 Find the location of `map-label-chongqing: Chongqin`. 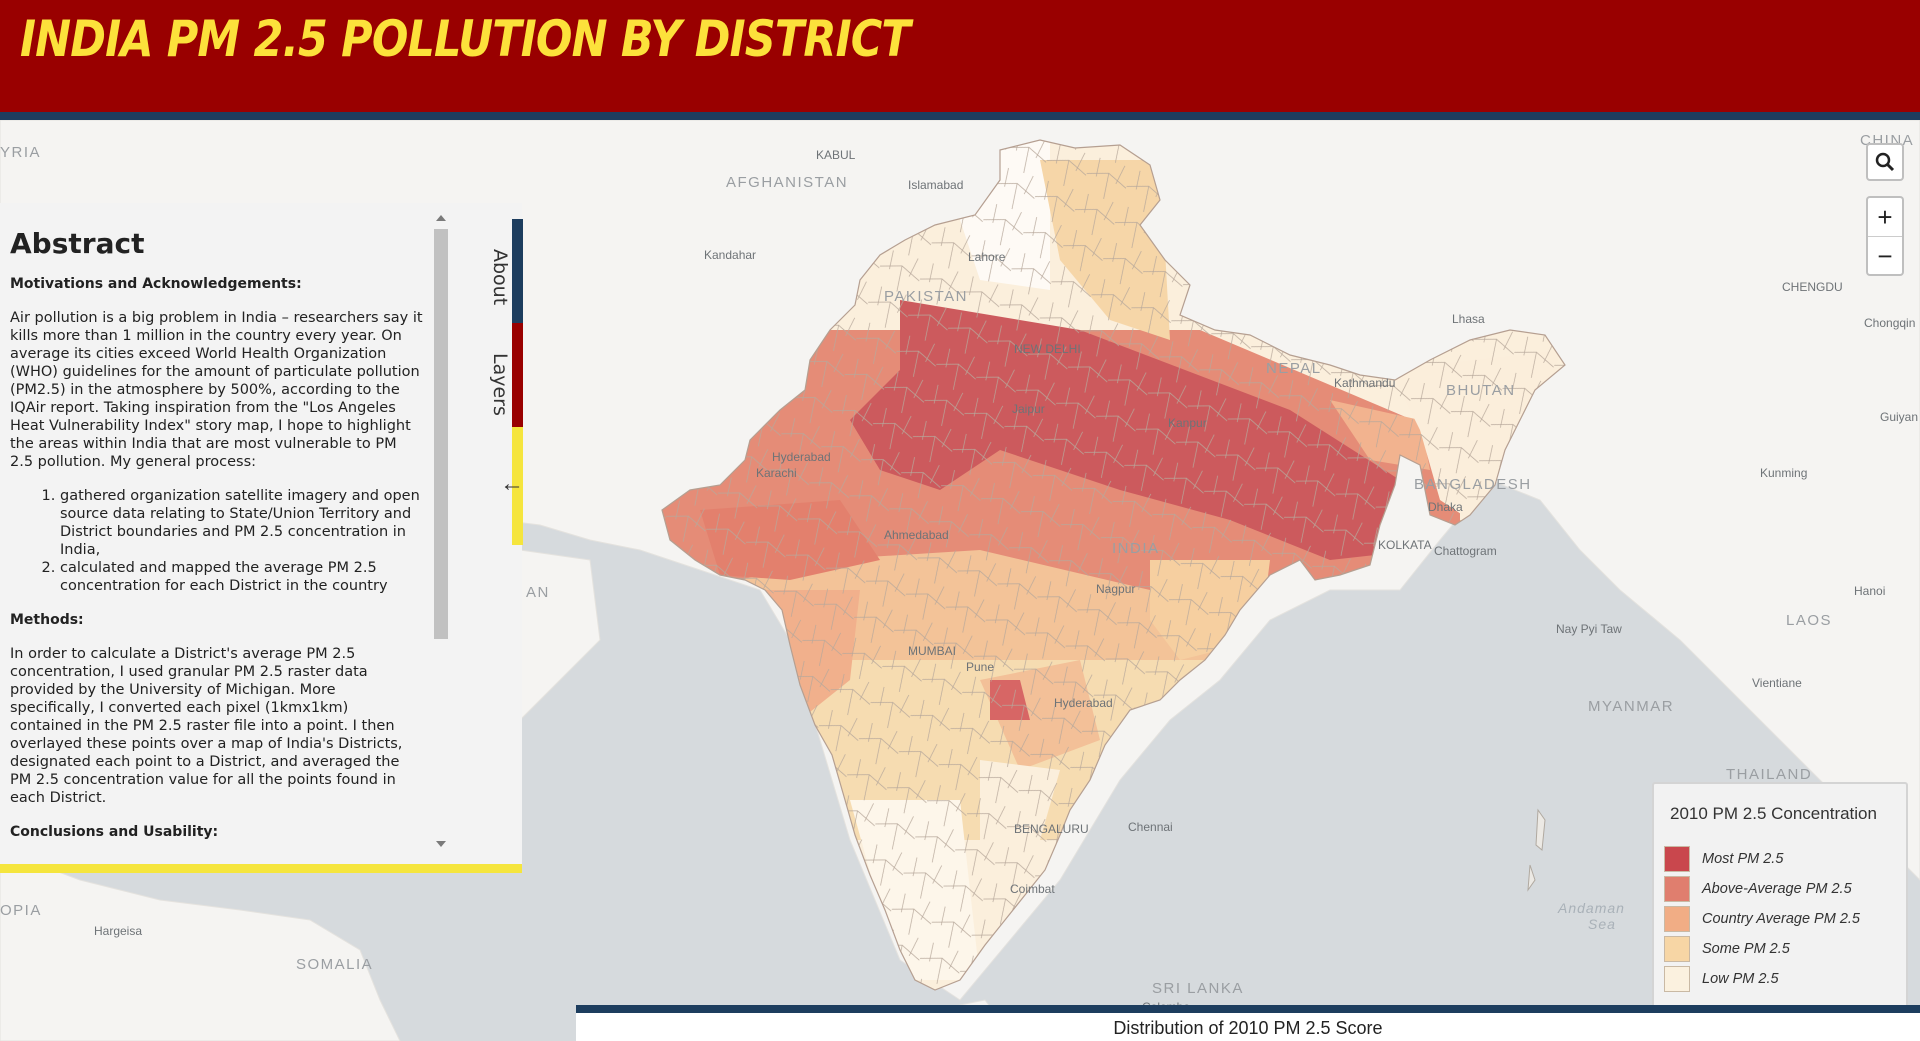

map-label-chongqing: Chongqin is located at coordinates (1890, 323).